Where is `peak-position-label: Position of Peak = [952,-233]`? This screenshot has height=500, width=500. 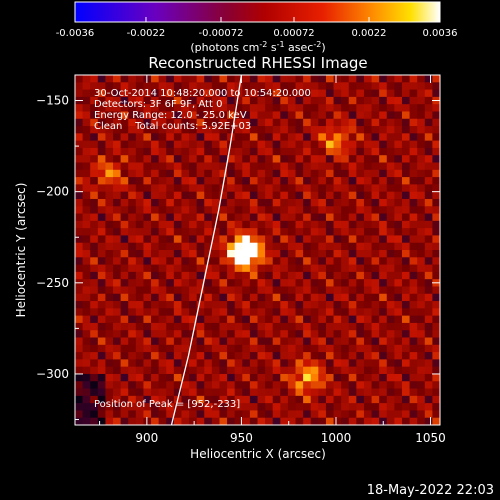
peak-position-label: Position of Peak = [952,-233] is located at coordinates (167, 404).